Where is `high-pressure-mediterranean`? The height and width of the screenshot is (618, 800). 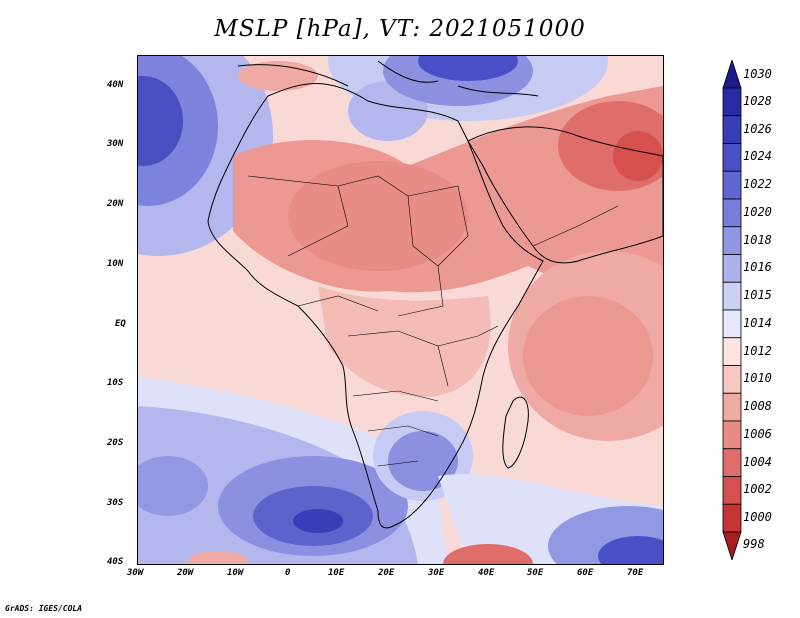 high-pressure-mediterranean is located at coordinates (468, 98).